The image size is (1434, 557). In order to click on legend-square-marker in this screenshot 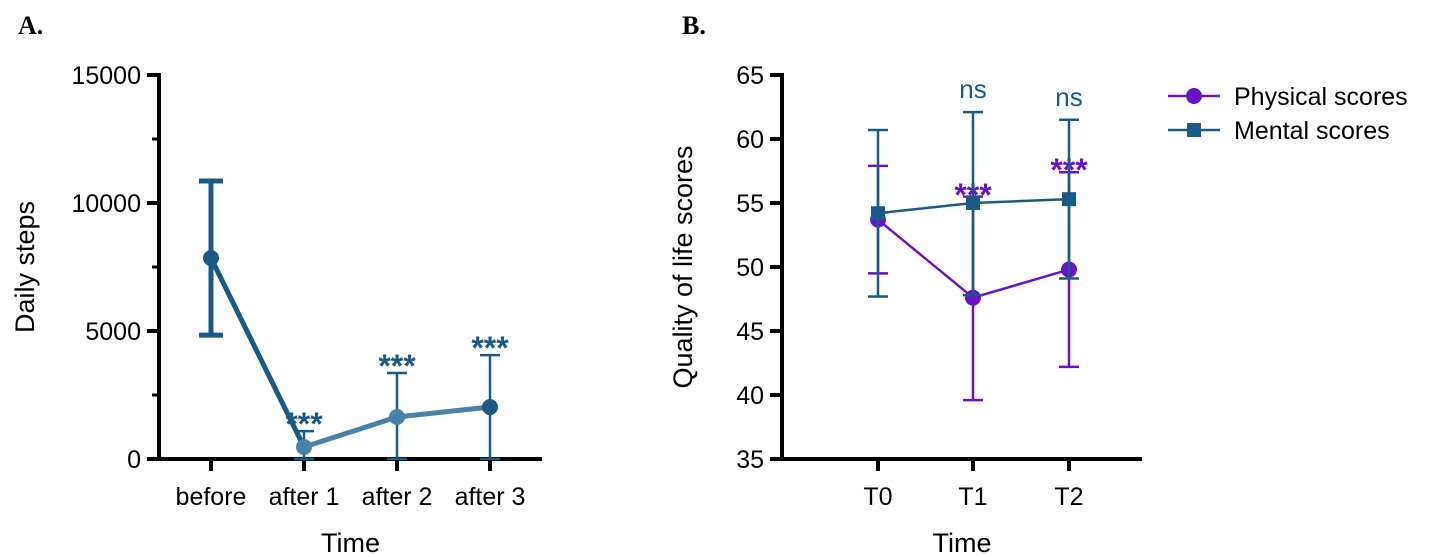, I will do `click(1194, 130)`.